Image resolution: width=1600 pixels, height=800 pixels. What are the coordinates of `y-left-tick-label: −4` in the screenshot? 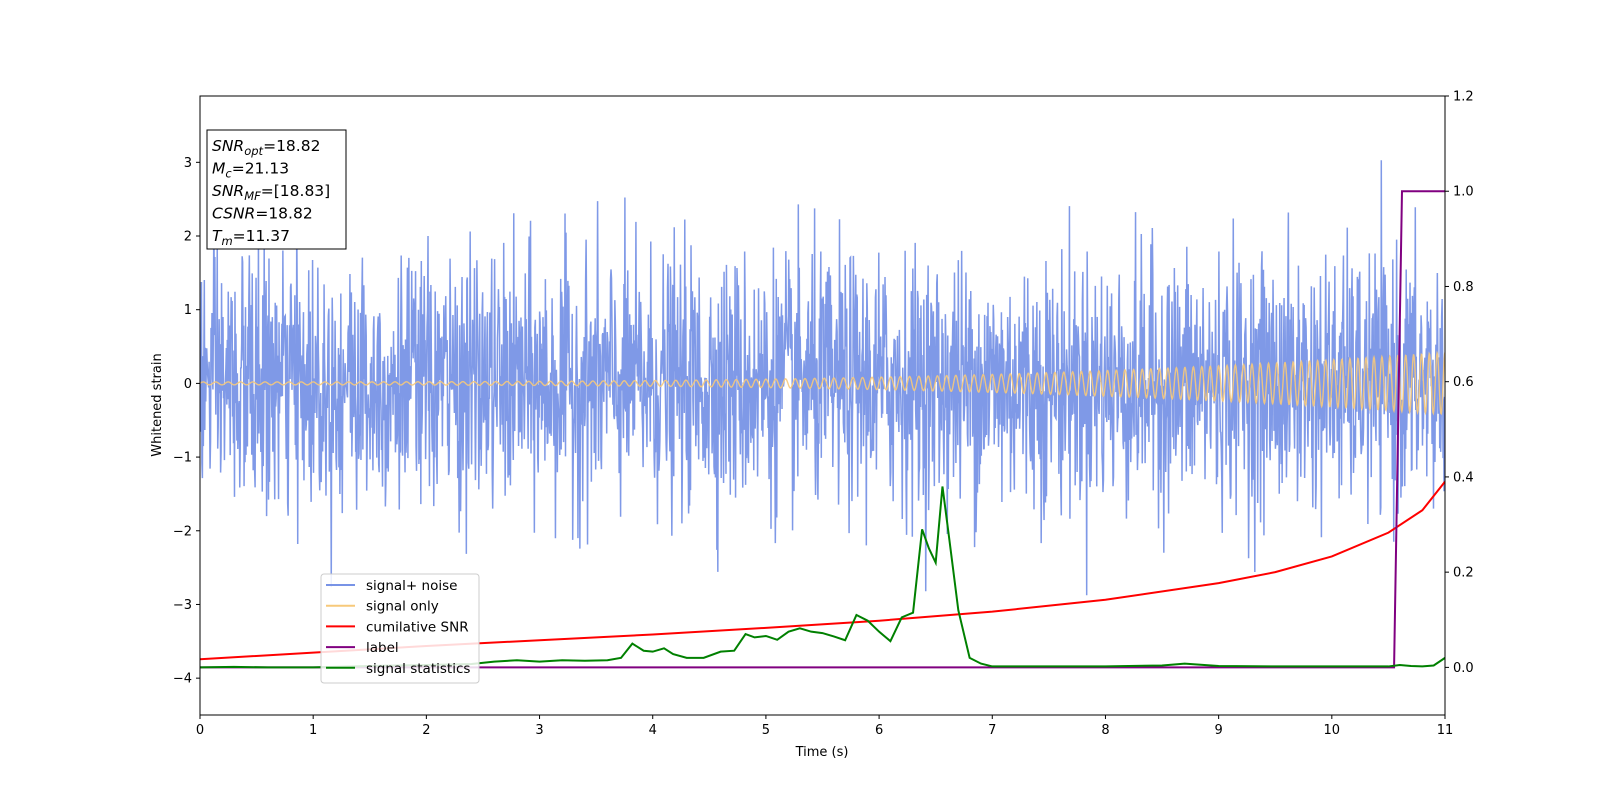 It's located at (182, 679).